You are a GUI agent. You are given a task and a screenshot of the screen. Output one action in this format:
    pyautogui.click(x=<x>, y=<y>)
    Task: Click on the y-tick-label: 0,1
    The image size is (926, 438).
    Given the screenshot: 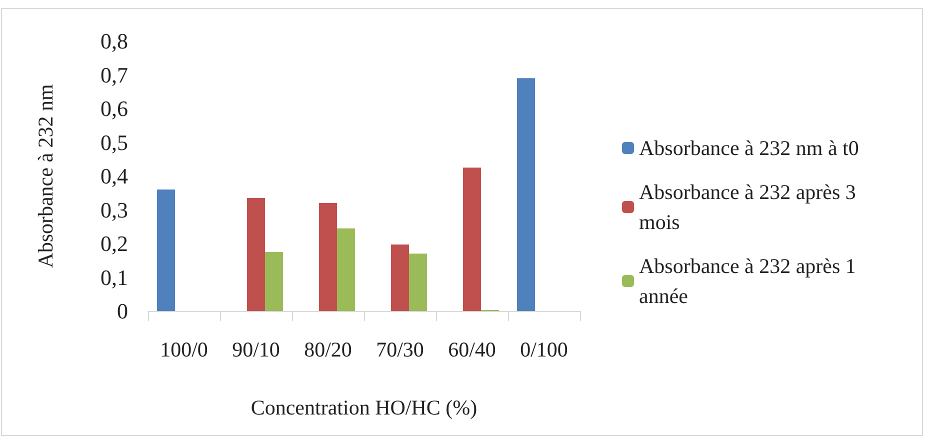 What is the action you would take?
    pyautogui.click(x=114, y=277)
    